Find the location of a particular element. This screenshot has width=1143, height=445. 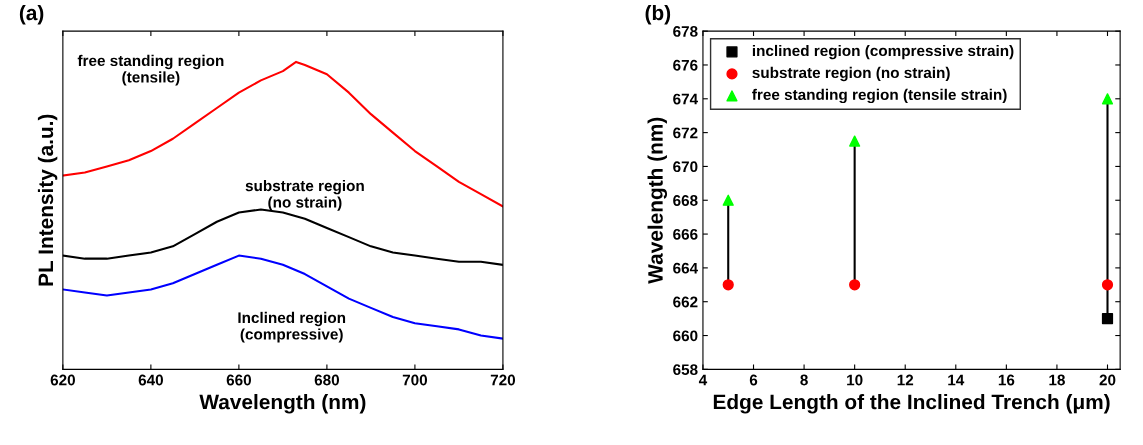

legend-label: free standing region (tensile strain) is located at coordinates (879, 96).